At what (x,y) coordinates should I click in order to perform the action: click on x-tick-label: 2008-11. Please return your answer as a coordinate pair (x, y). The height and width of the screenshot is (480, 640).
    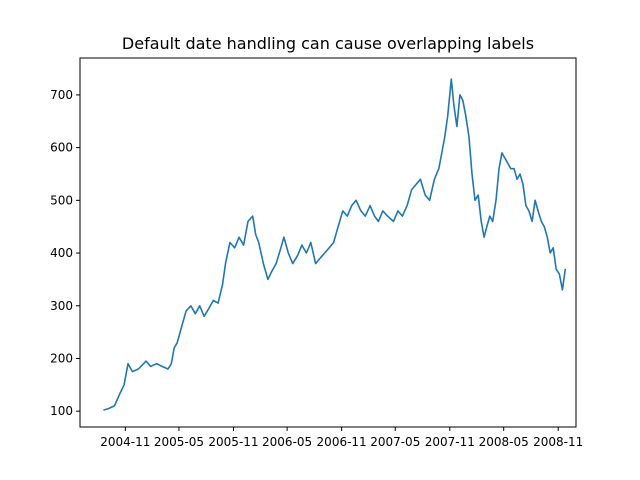
    Looking at the image, I should click on (558, 442).